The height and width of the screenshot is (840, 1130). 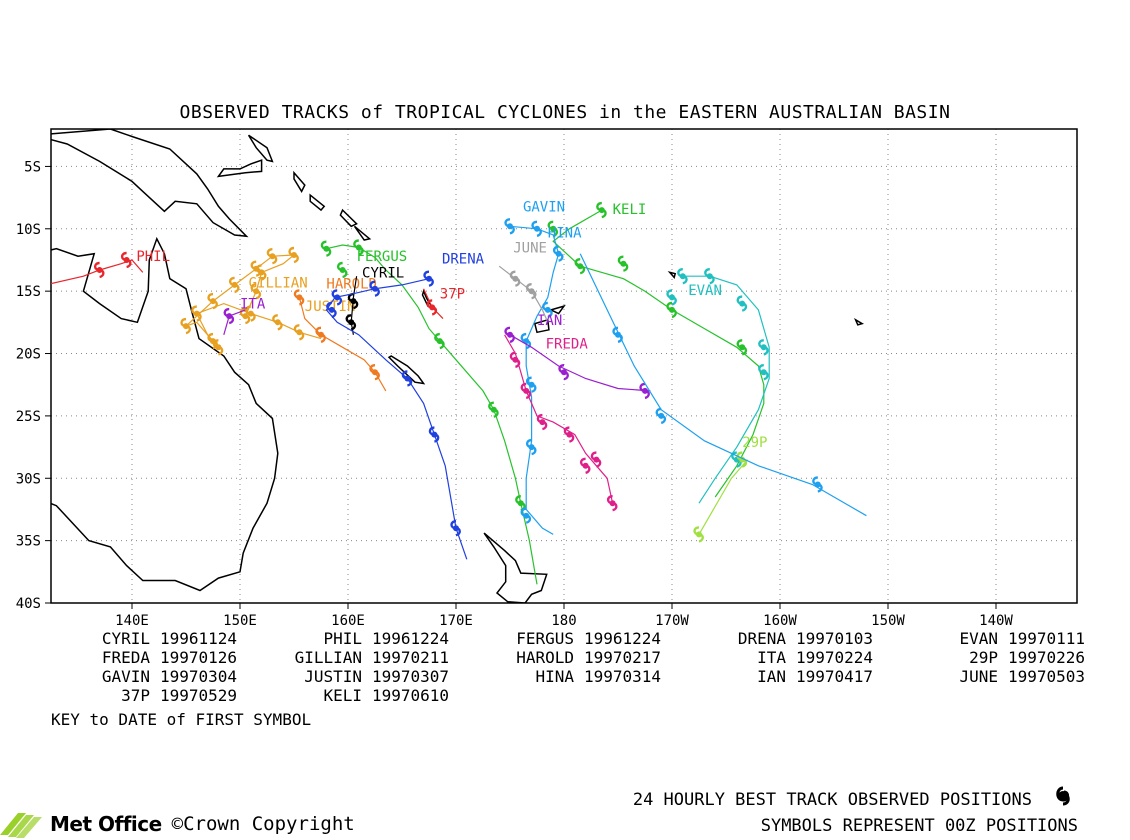 I want to click on storm-track-evan: EVAN, so click(x=718, y=386).